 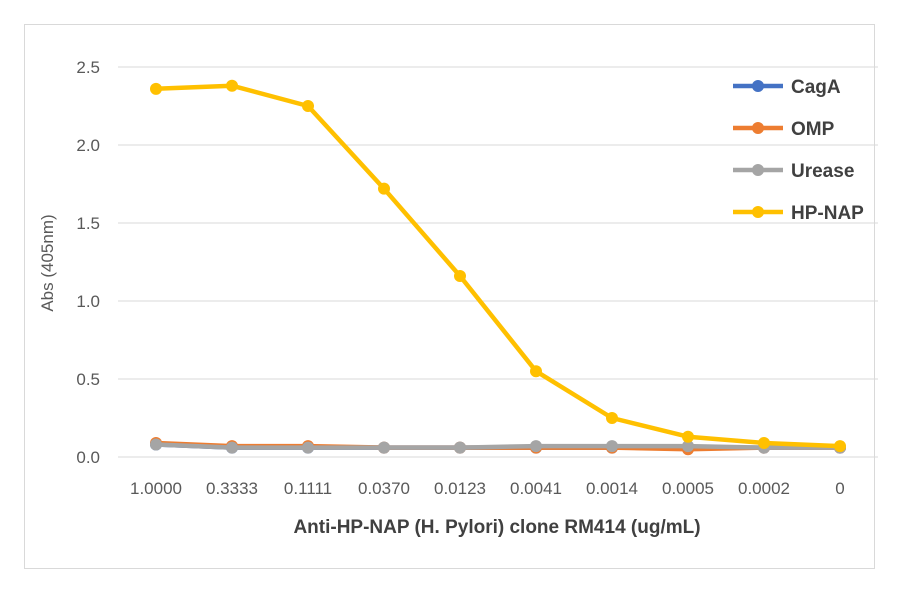 I want to click on legend-item: HP-NAP, so click(x=798, y=213).